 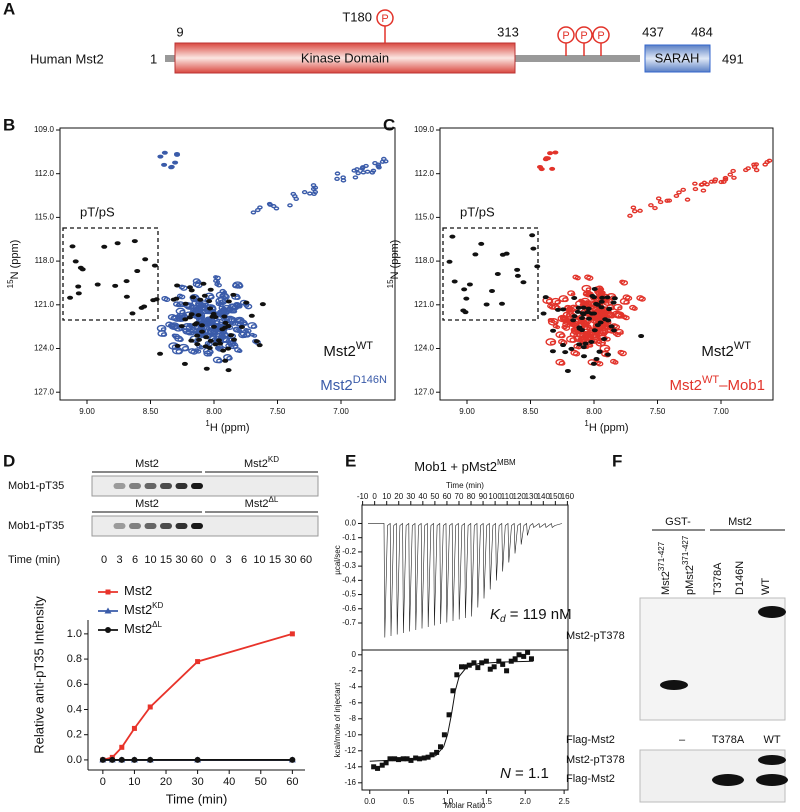 I want to click on x-tick-label: 8.00, so click(x=214, y=411).